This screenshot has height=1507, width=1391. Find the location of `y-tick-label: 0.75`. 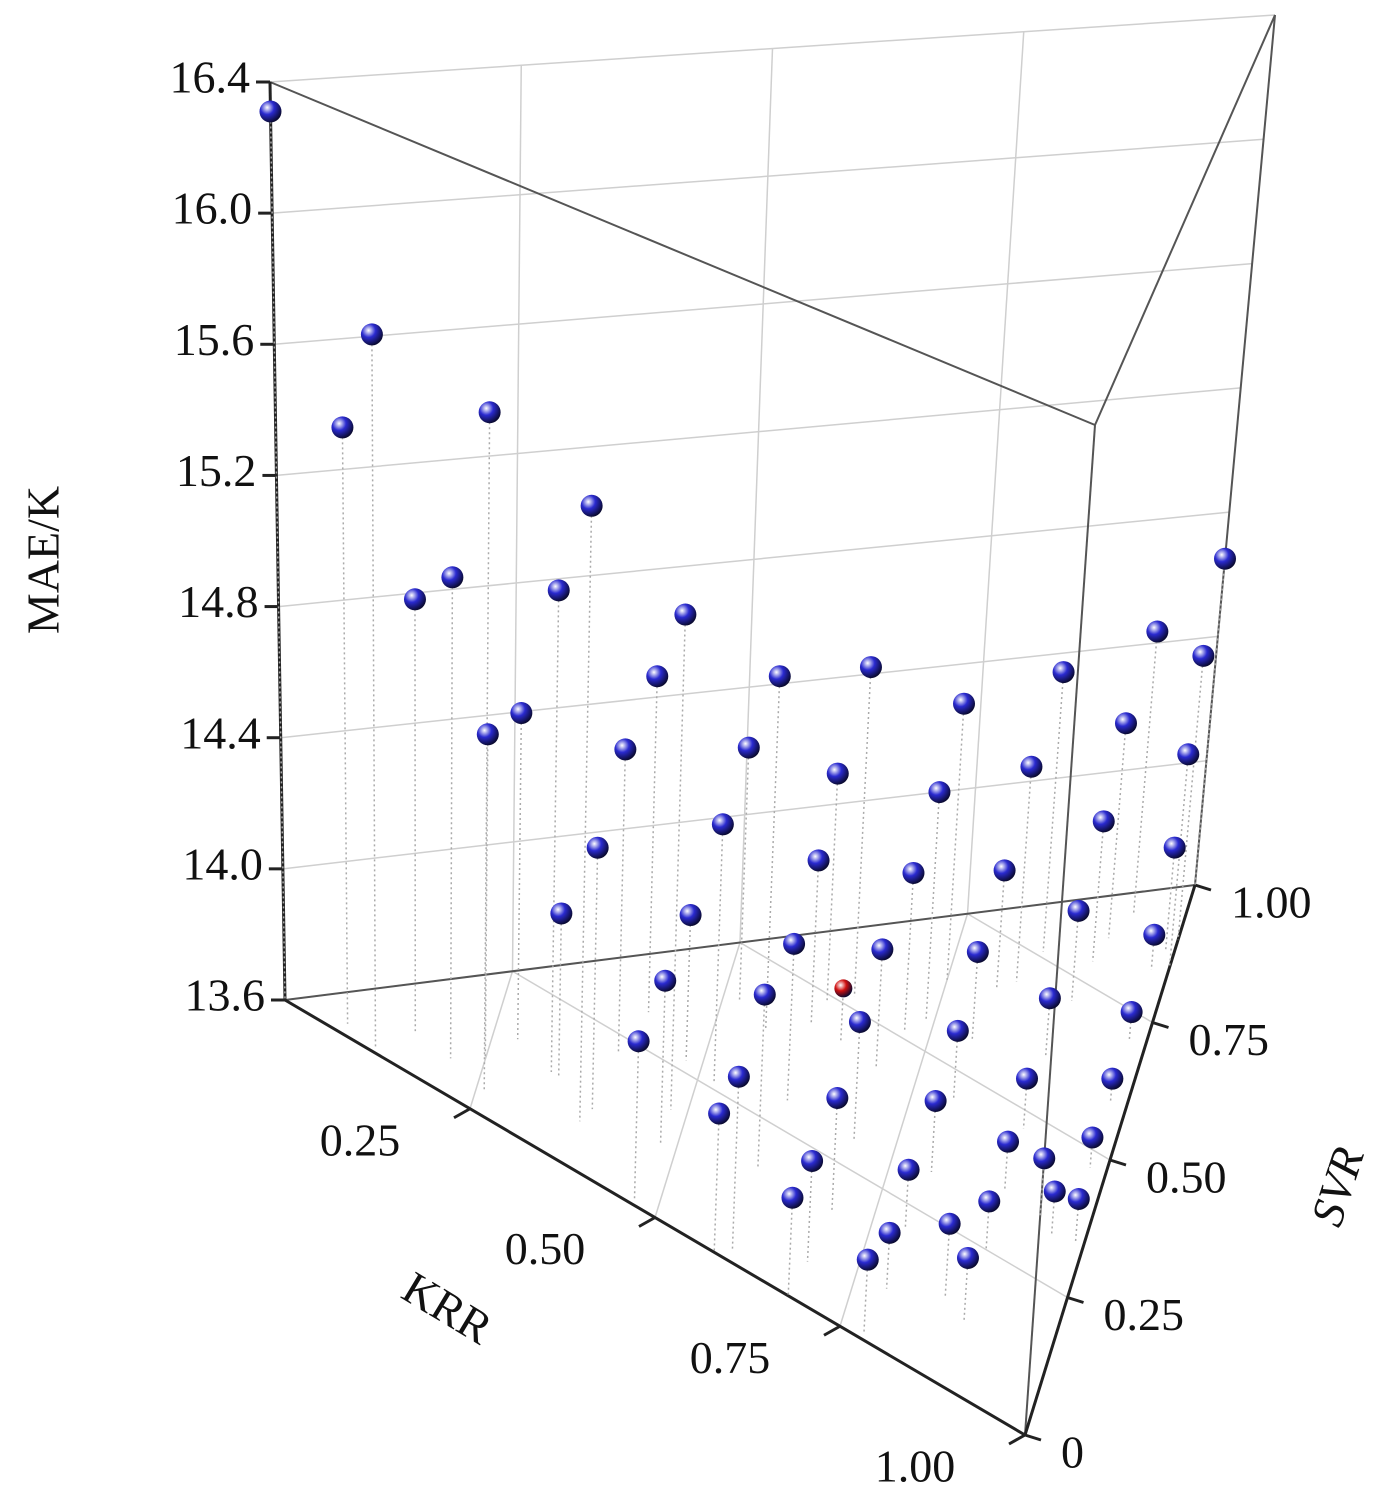

y-tick-label: 0.75 is located at coordinates (1229, 1039).